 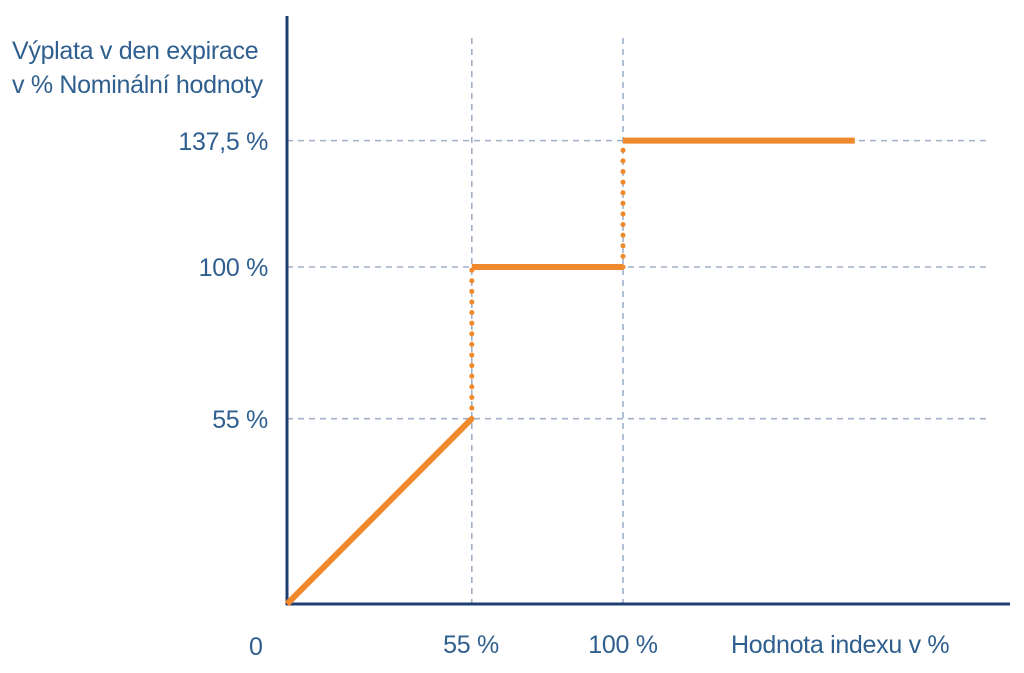 I want to click on y-tick-137-5: 137,5 %, so click(x=223, y=142).